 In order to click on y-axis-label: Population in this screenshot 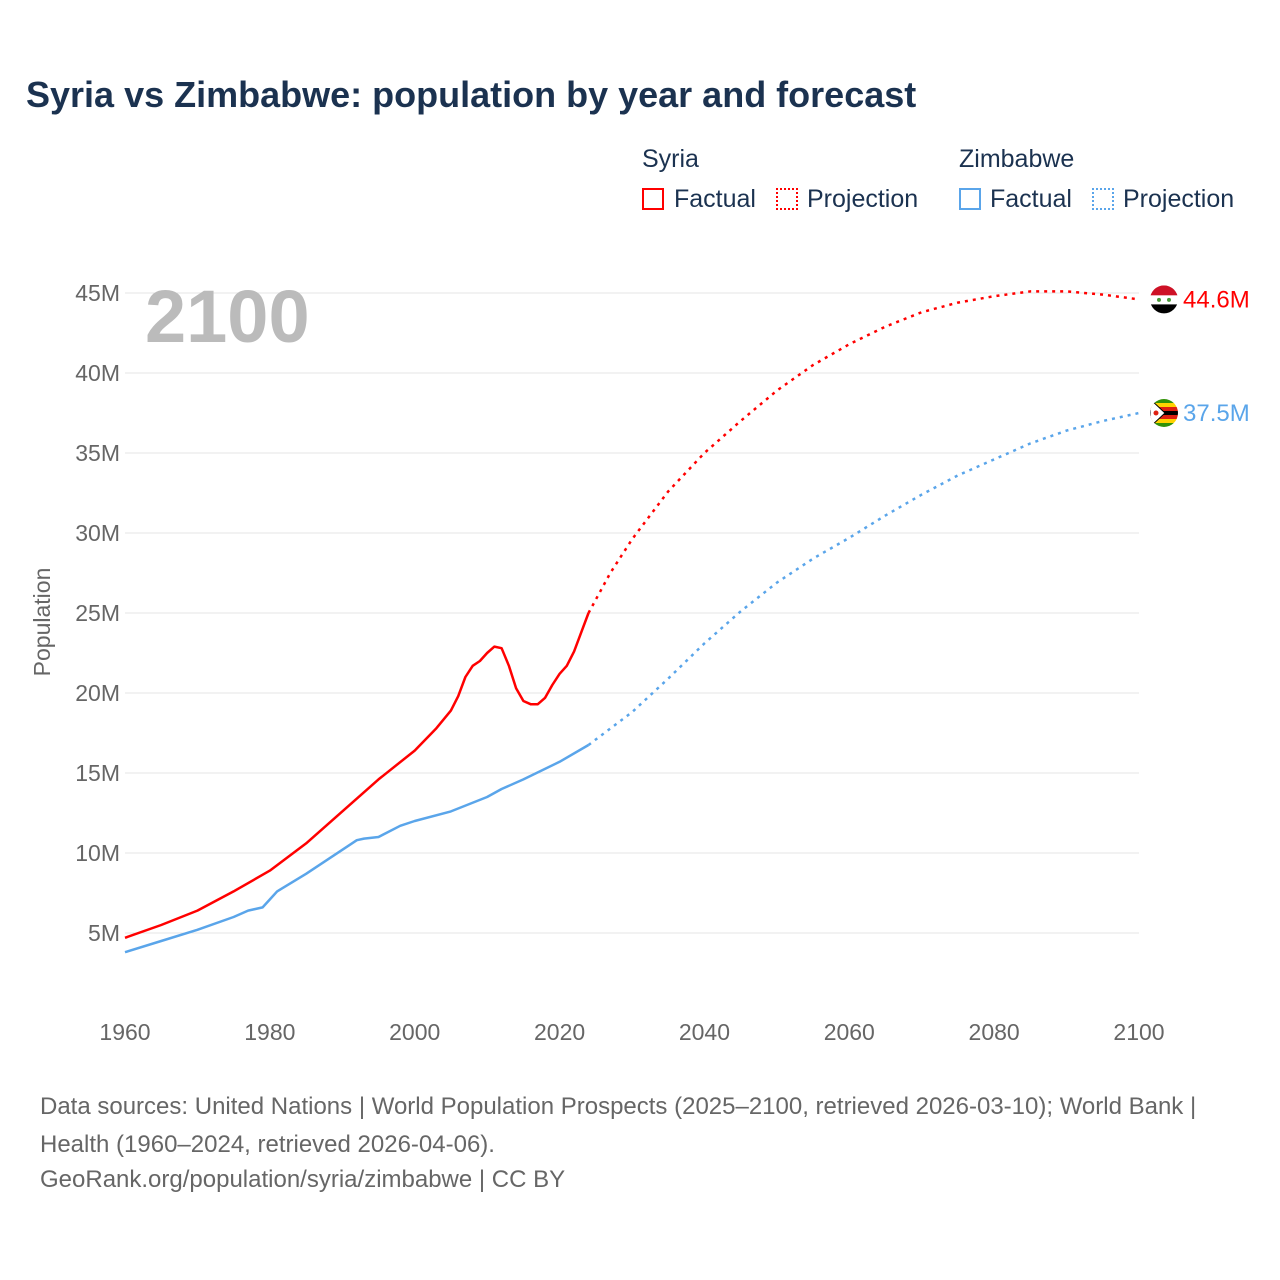, I will do `click(42, 622)`.